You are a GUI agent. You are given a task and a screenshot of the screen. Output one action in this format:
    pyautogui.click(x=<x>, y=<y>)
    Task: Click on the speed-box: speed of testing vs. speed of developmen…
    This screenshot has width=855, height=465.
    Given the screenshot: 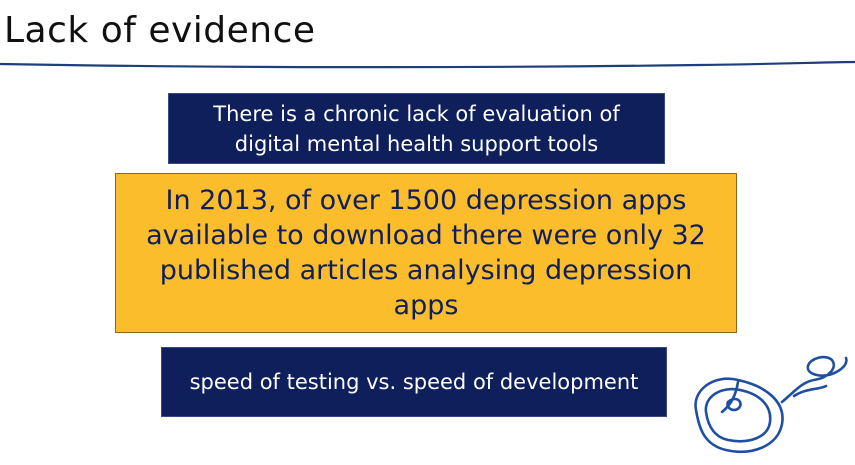 What is the action you would take?
    pyautogui.click(x=414, y=382)
    